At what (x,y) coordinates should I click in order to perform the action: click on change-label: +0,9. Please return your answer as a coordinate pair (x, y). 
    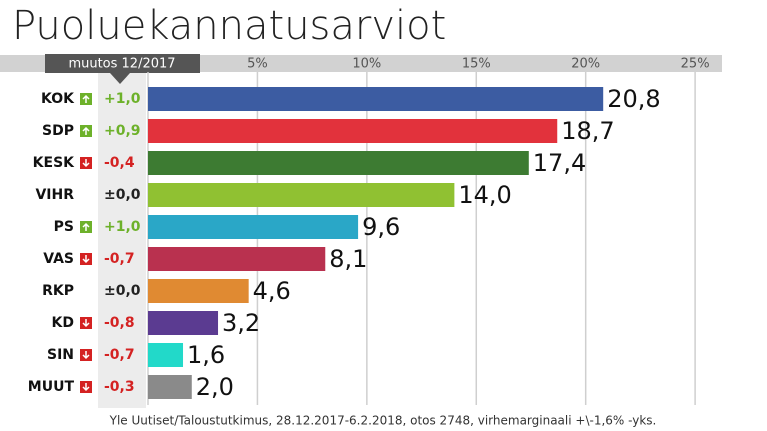
    Looking at the image, I should click on (122, 131).